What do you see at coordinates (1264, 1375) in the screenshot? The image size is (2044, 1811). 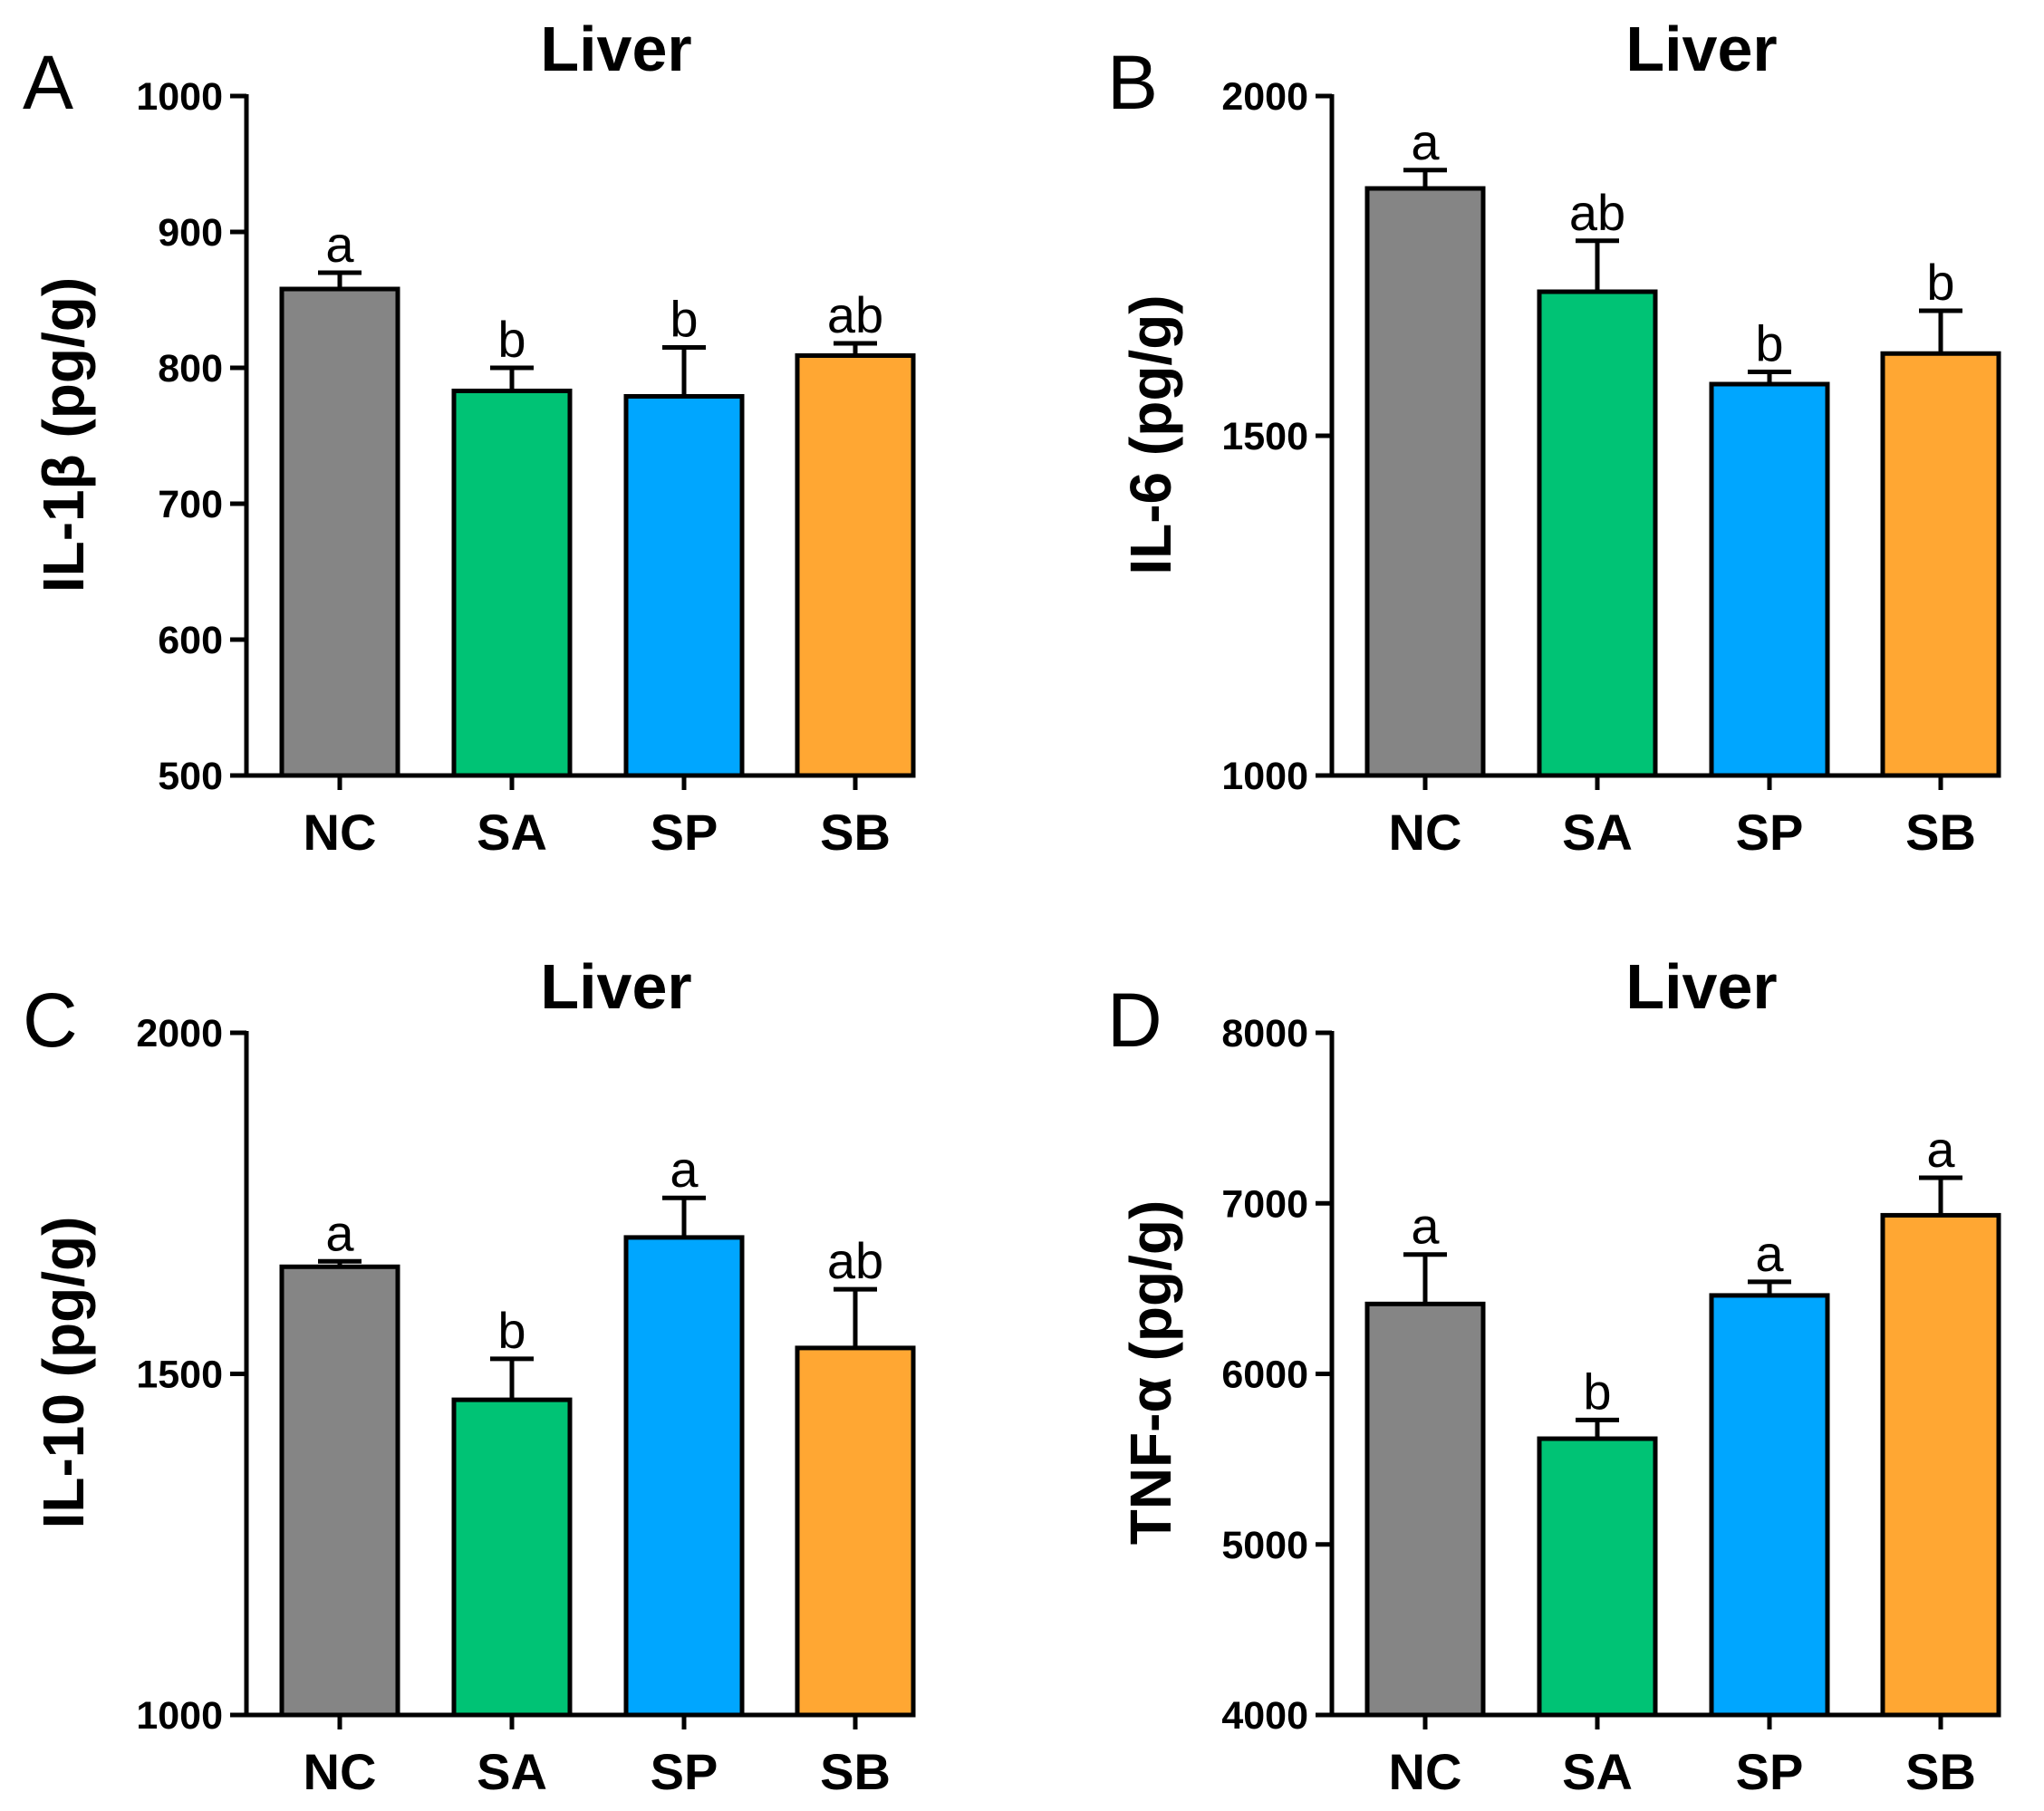 I see `y-tick-label: 6000` at bounding box center [1264, 1375].